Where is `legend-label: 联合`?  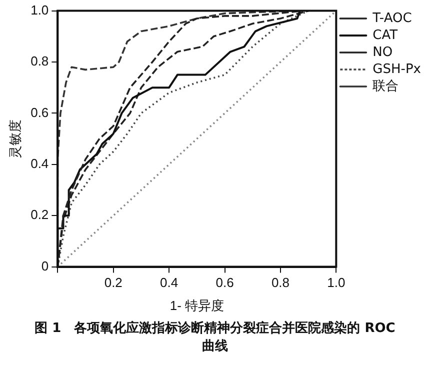 legend-label: 联合 is located at coordinates (385, 86).